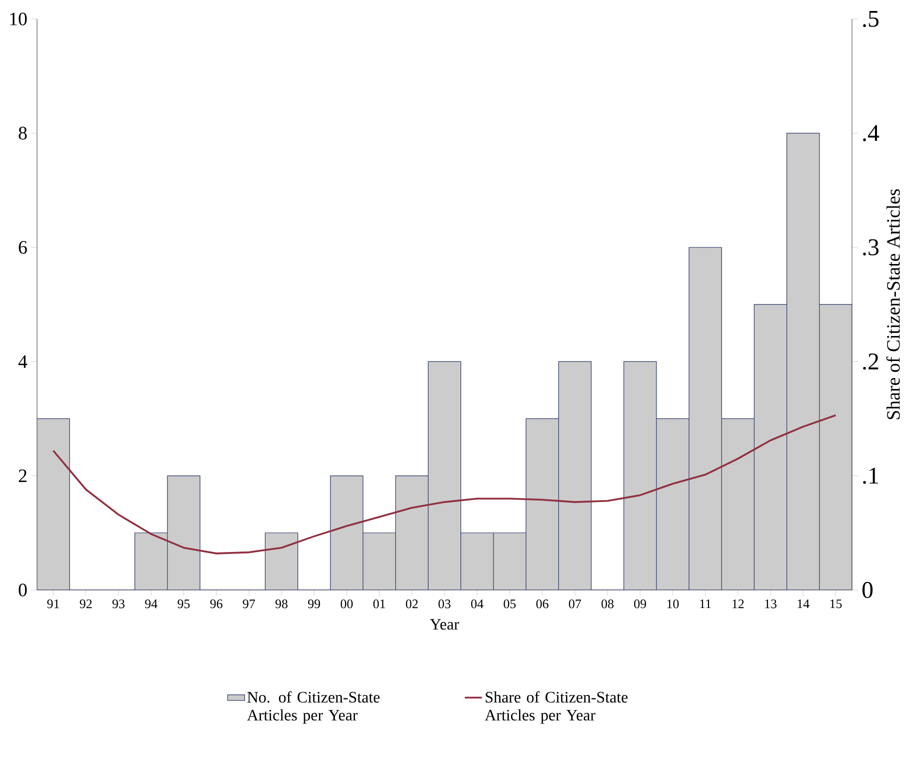  Describe the element at coordinates (86, 604) in the screenshot. I see `x-tick-label: 92` at that location.